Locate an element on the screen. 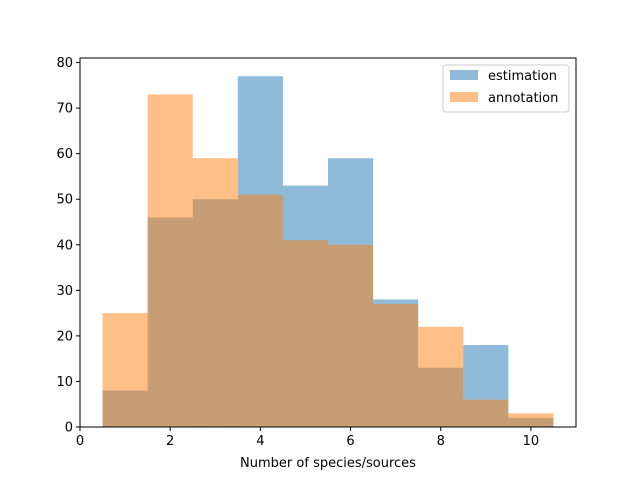 The height and width of the screenshot is (480, 640). legend-swatch-estimation is located at coordinates (464, 75).